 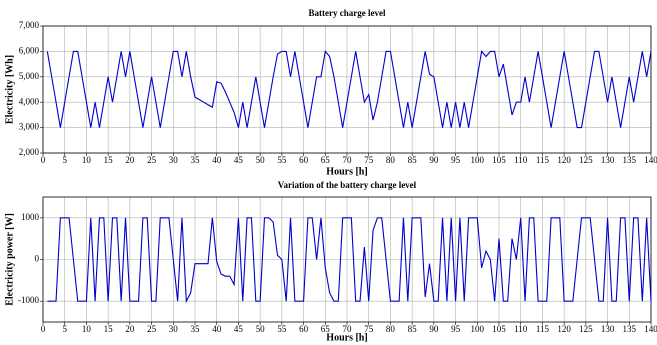 What do you see at coordinates (29, 127) in the screenshot?
I see `y-tick-label: 3,000` at bounding box center [29, 127].